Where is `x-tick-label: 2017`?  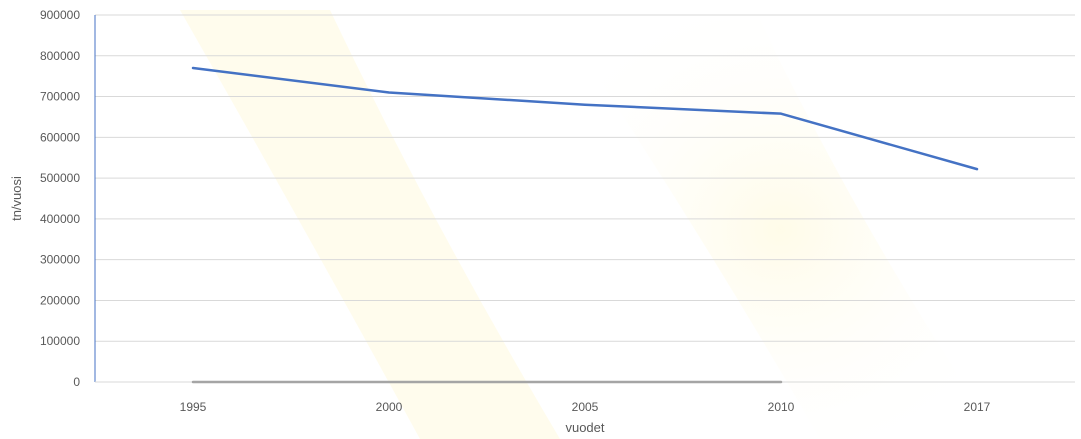
x-tick-label: 2017 is located at coordinates (977, 407).